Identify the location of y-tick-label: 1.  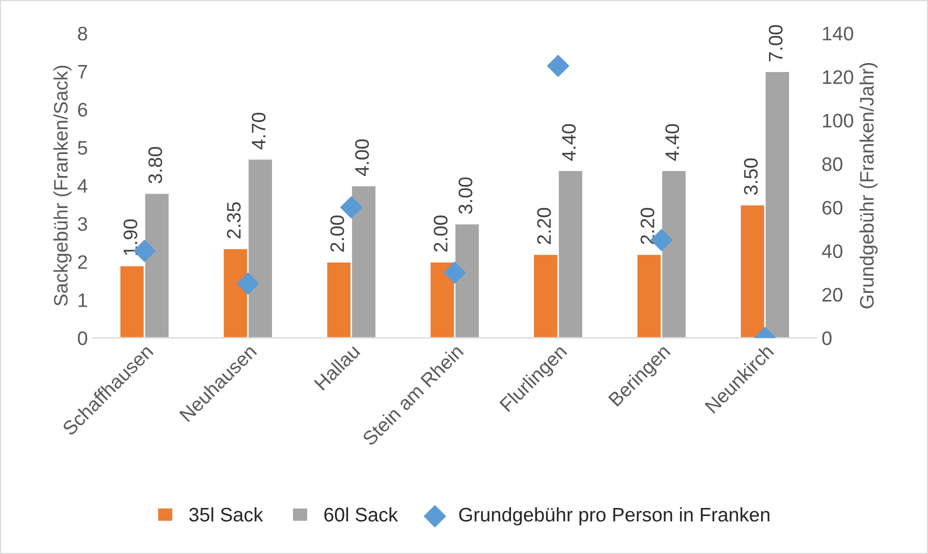
(82, 300).